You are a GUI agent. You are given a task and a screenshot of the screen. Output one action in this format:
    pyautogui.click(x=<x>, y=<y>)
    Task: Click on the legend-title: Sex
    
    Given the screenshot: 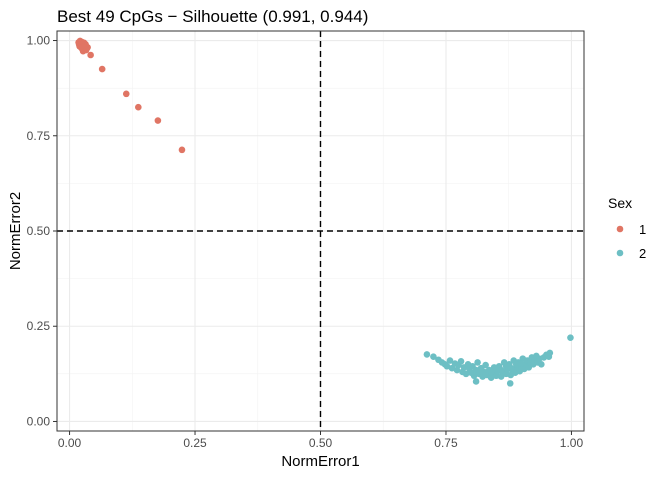 What is the action you would take?
    pyautogui.click(x=620, y=203)
    